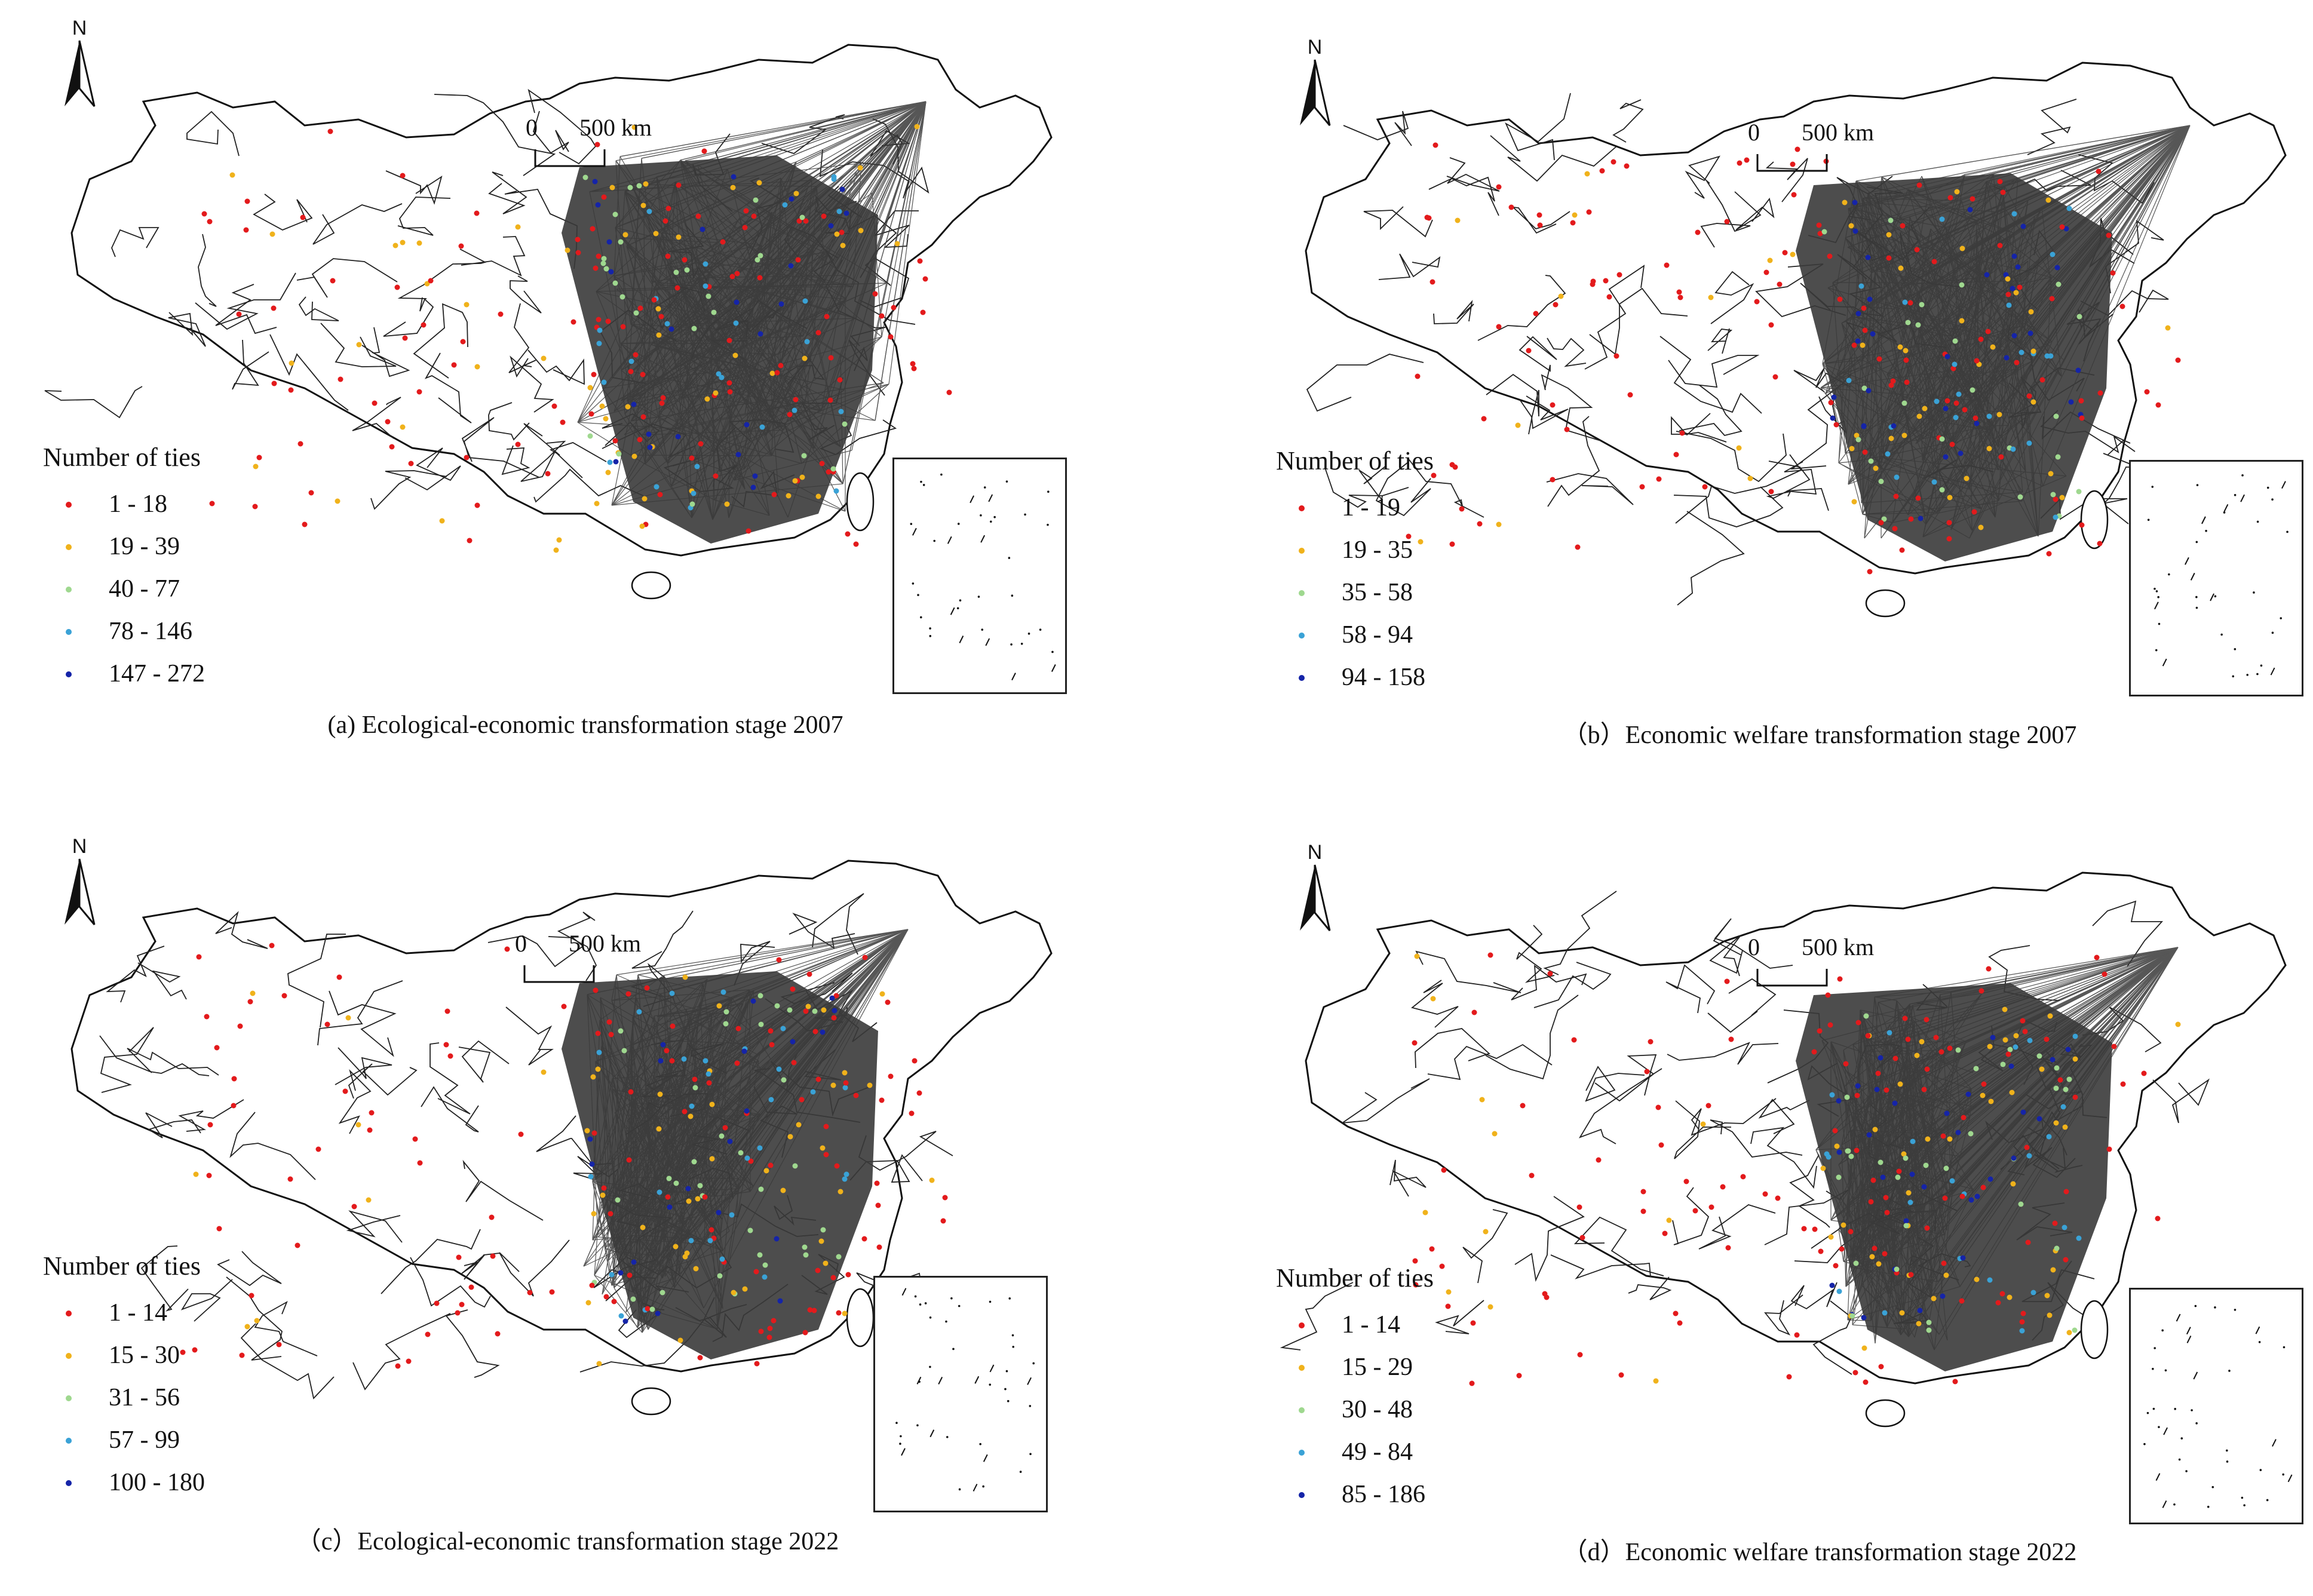 The height and width of the screenshot is (1596, 2313). Describe the element at coordinates (867, 145) in the screenshot. I see `tie-line` at that location.